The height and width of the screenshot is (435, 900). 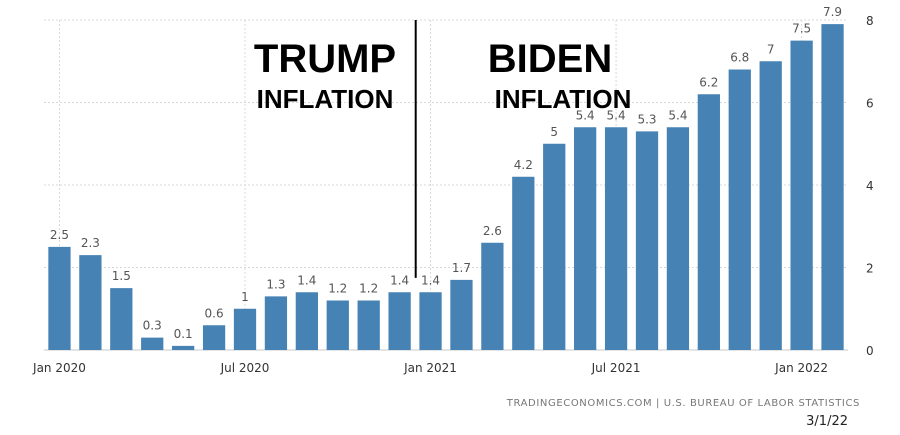 What do you see at coordinates (870, 351) in the screenshot?
I see `y-tick-label: 0` at bounding box center [870, 351].